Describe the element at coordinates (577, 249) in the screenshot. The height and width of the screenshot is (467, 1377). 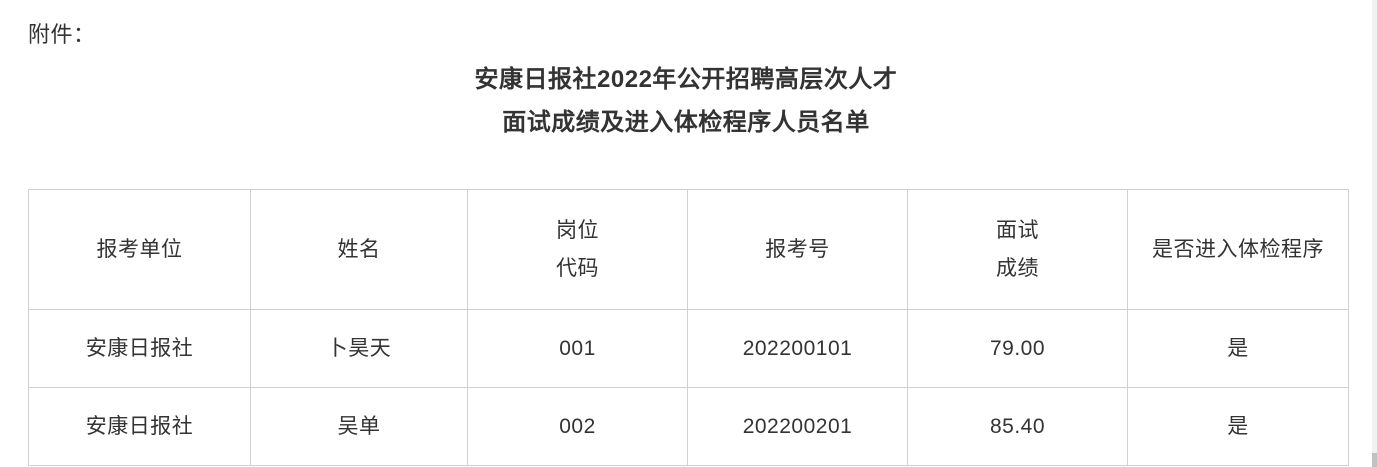
I see `column-header-post-code: 岗位 代码` at that location.